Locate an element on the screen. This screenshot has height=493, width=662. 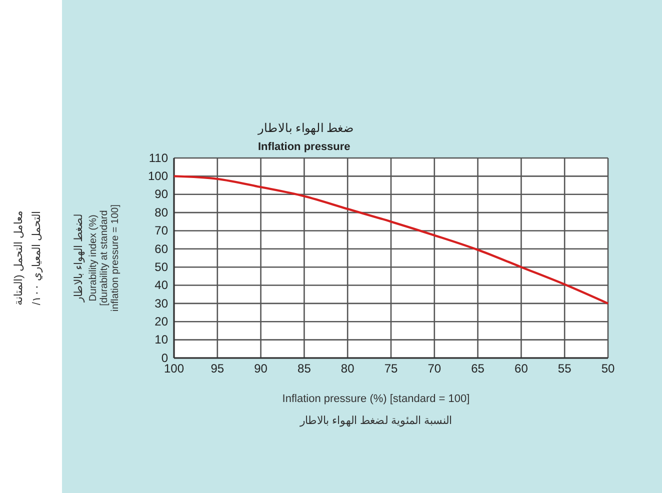
y-tick-label: 110 is located at coordinates (158, 157).